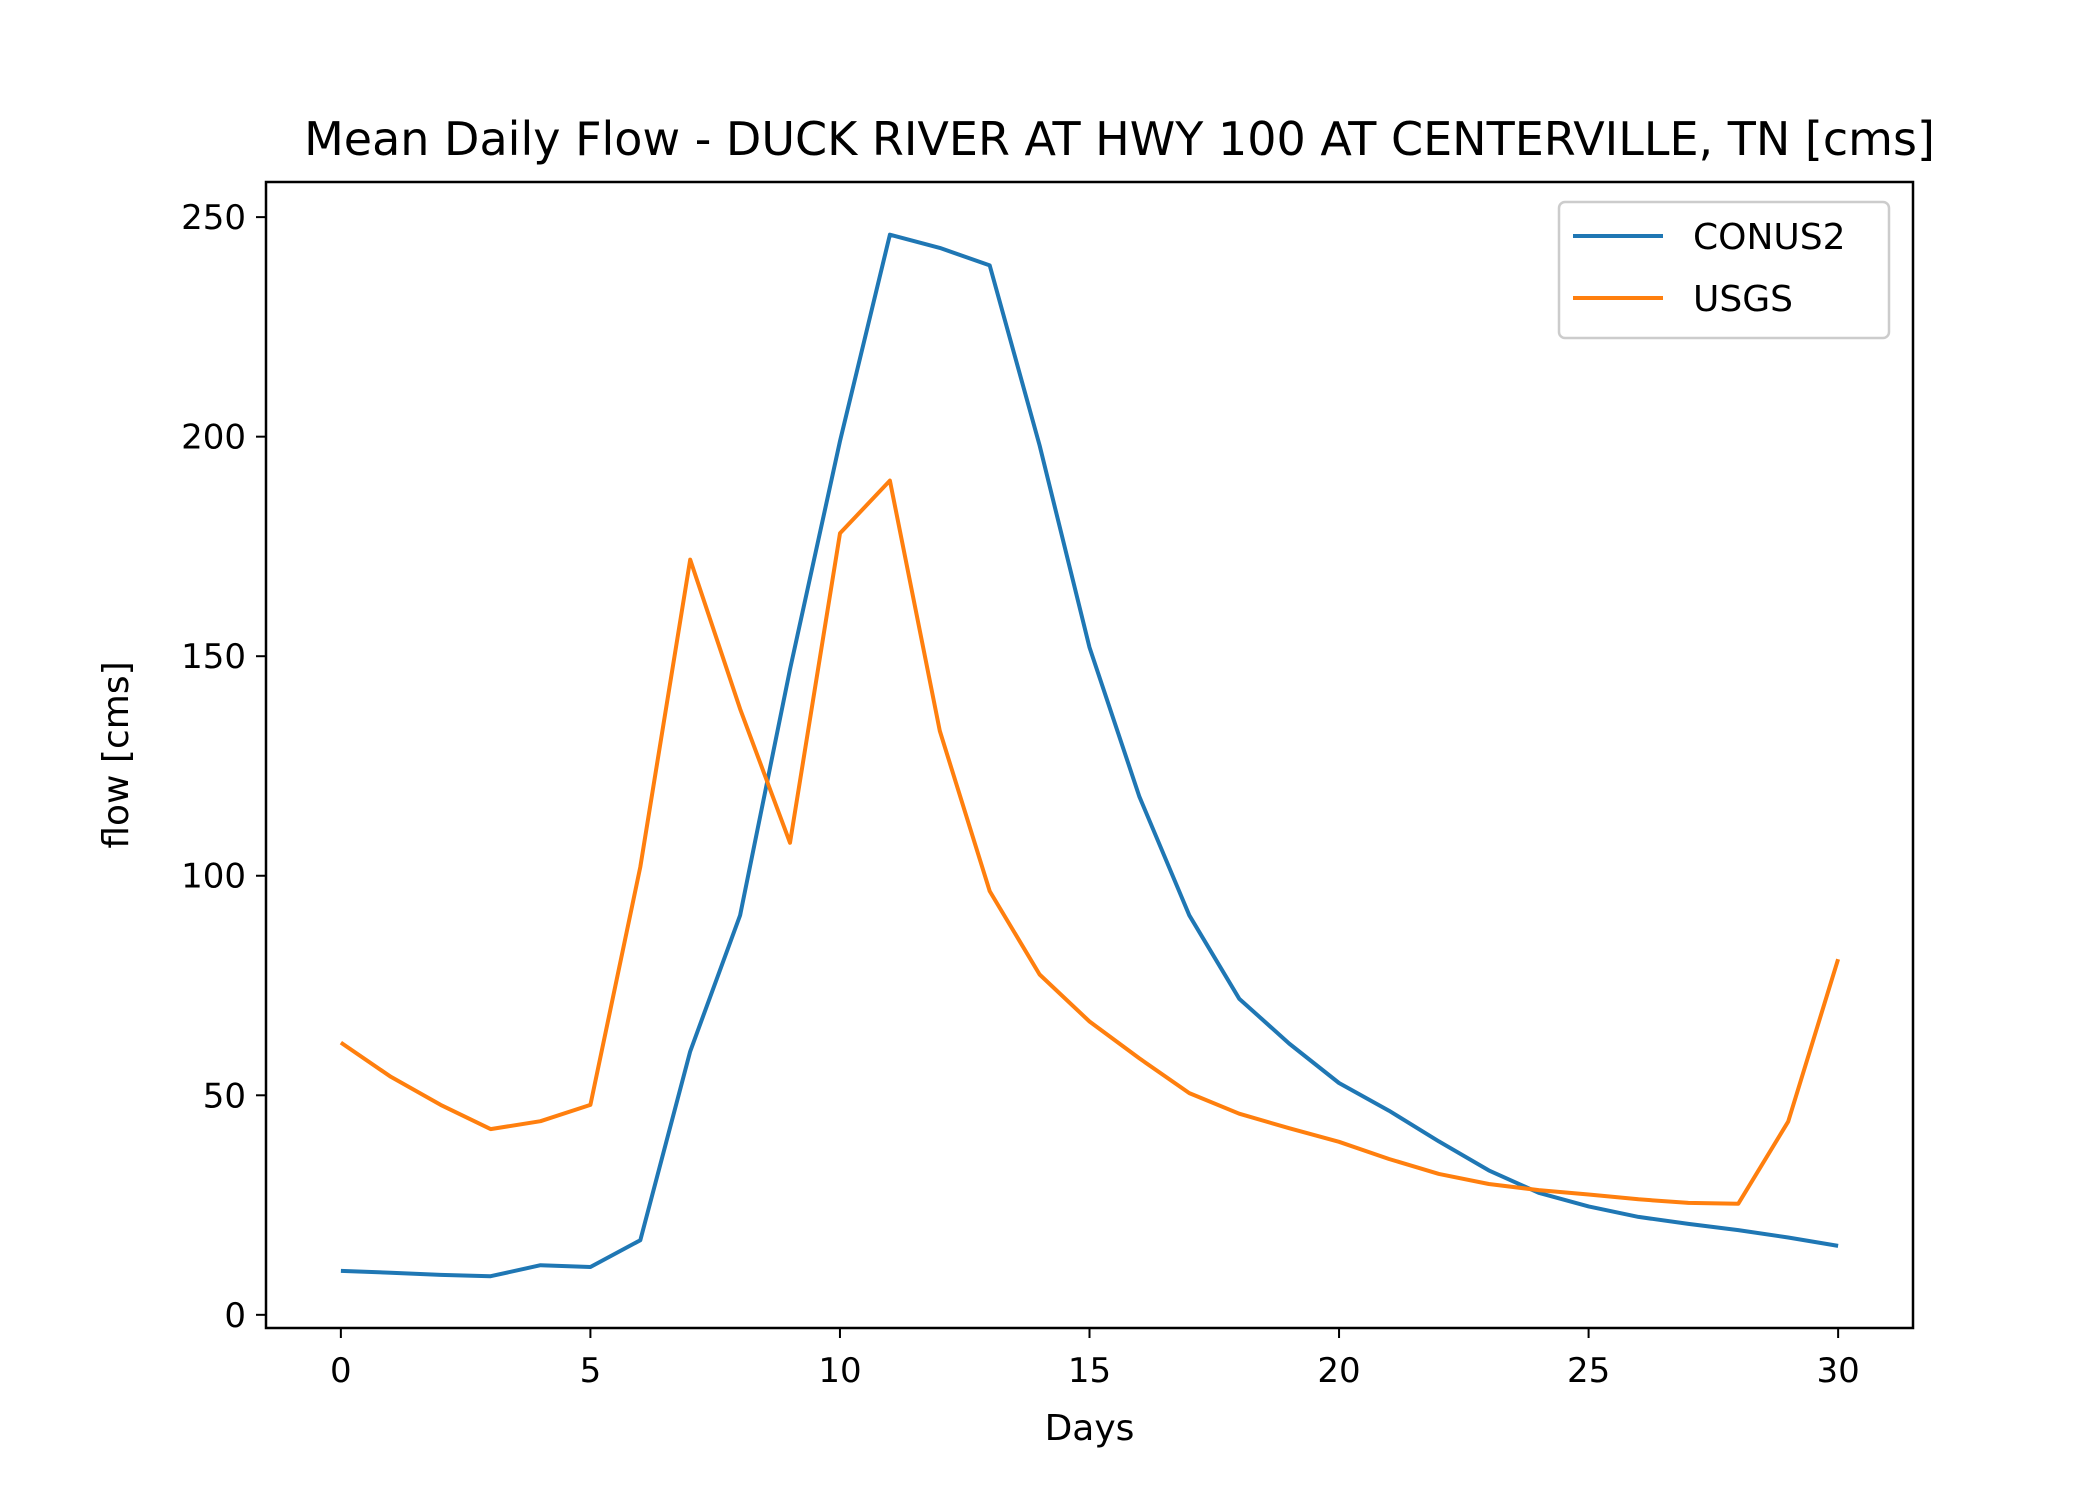 The width and height of the screenshot is (2100, 1500). I want to click on x-tick-label: 15, so click(1089, 1371).